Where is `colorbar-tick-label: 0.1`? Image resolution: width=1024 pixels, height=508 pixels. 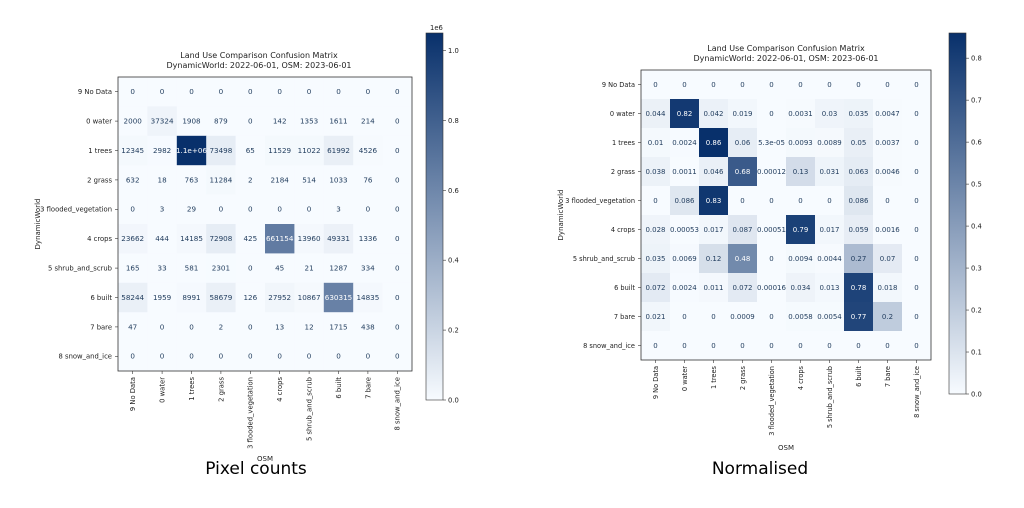 colorbar-tick-label: 0.1 is located at coordinates (976, 353).